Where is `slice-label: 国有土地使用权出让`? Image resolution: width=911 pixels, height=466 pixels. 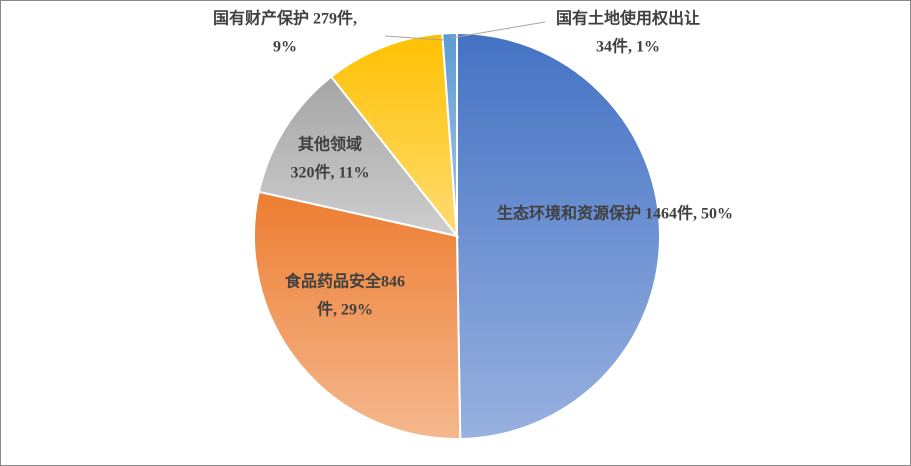 slice-label: 国有土地使用权出让 is located at coordinates (628, 18).